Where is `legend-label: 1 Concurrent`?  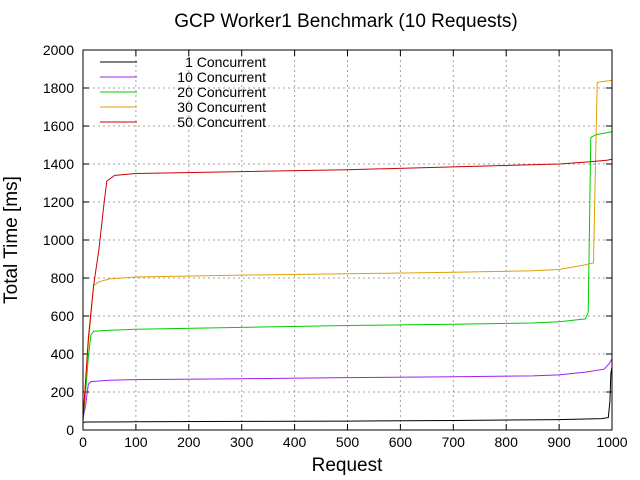
legend-label: 1 Concurrent is located at coordinates (225, 62).